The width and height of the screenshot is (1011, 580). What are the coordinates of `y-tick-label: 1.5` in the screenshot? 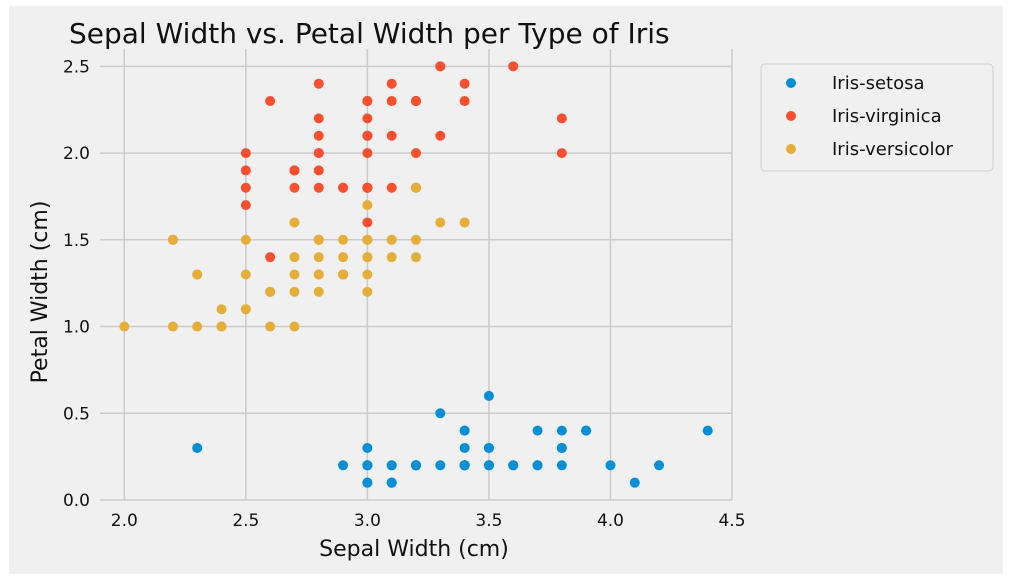 It's located at (76, 241).